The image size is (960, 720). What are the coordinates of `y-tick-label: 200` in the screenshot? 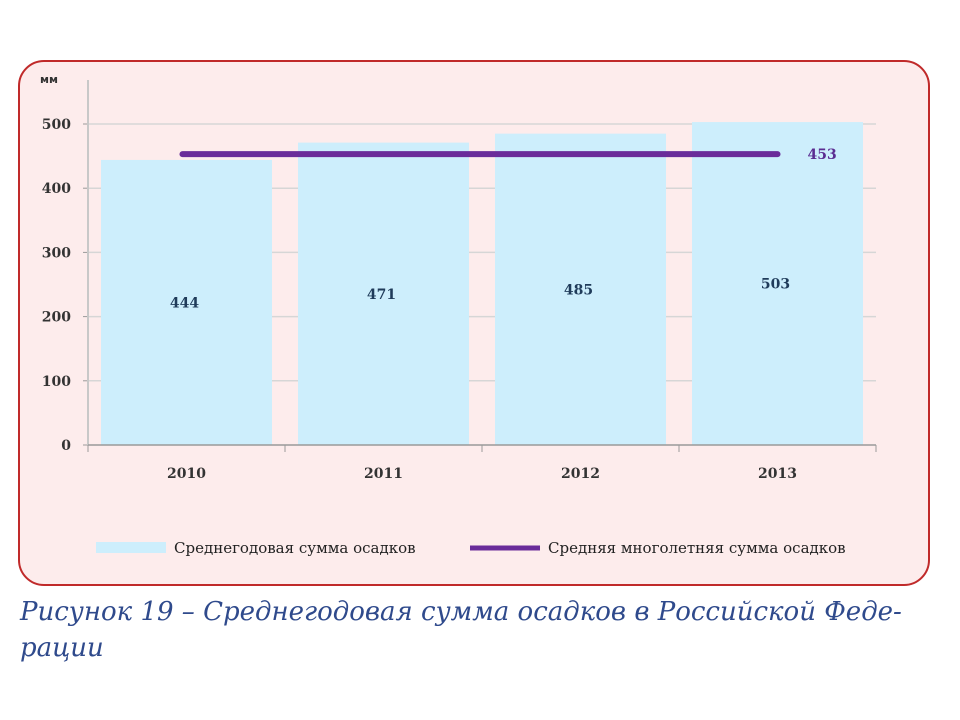 It's located at (56, 318).